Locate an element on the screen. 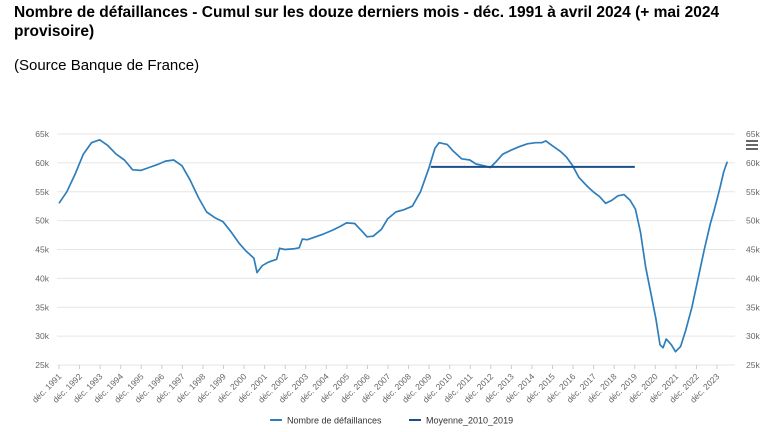  y-axis-right: 65k 60k 55k 50k 45k 40k 35k 30k 25k is located at coordinates (753, 249).